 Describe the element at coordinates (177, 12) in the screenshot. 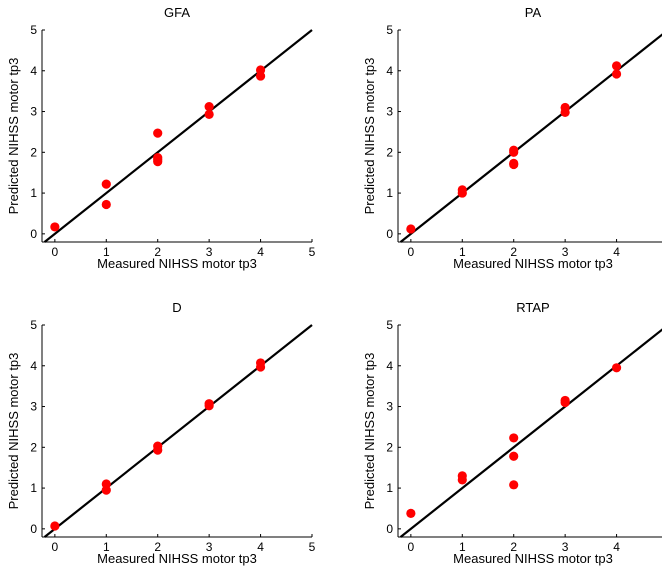

I see `chart-title: GFA` at that location.